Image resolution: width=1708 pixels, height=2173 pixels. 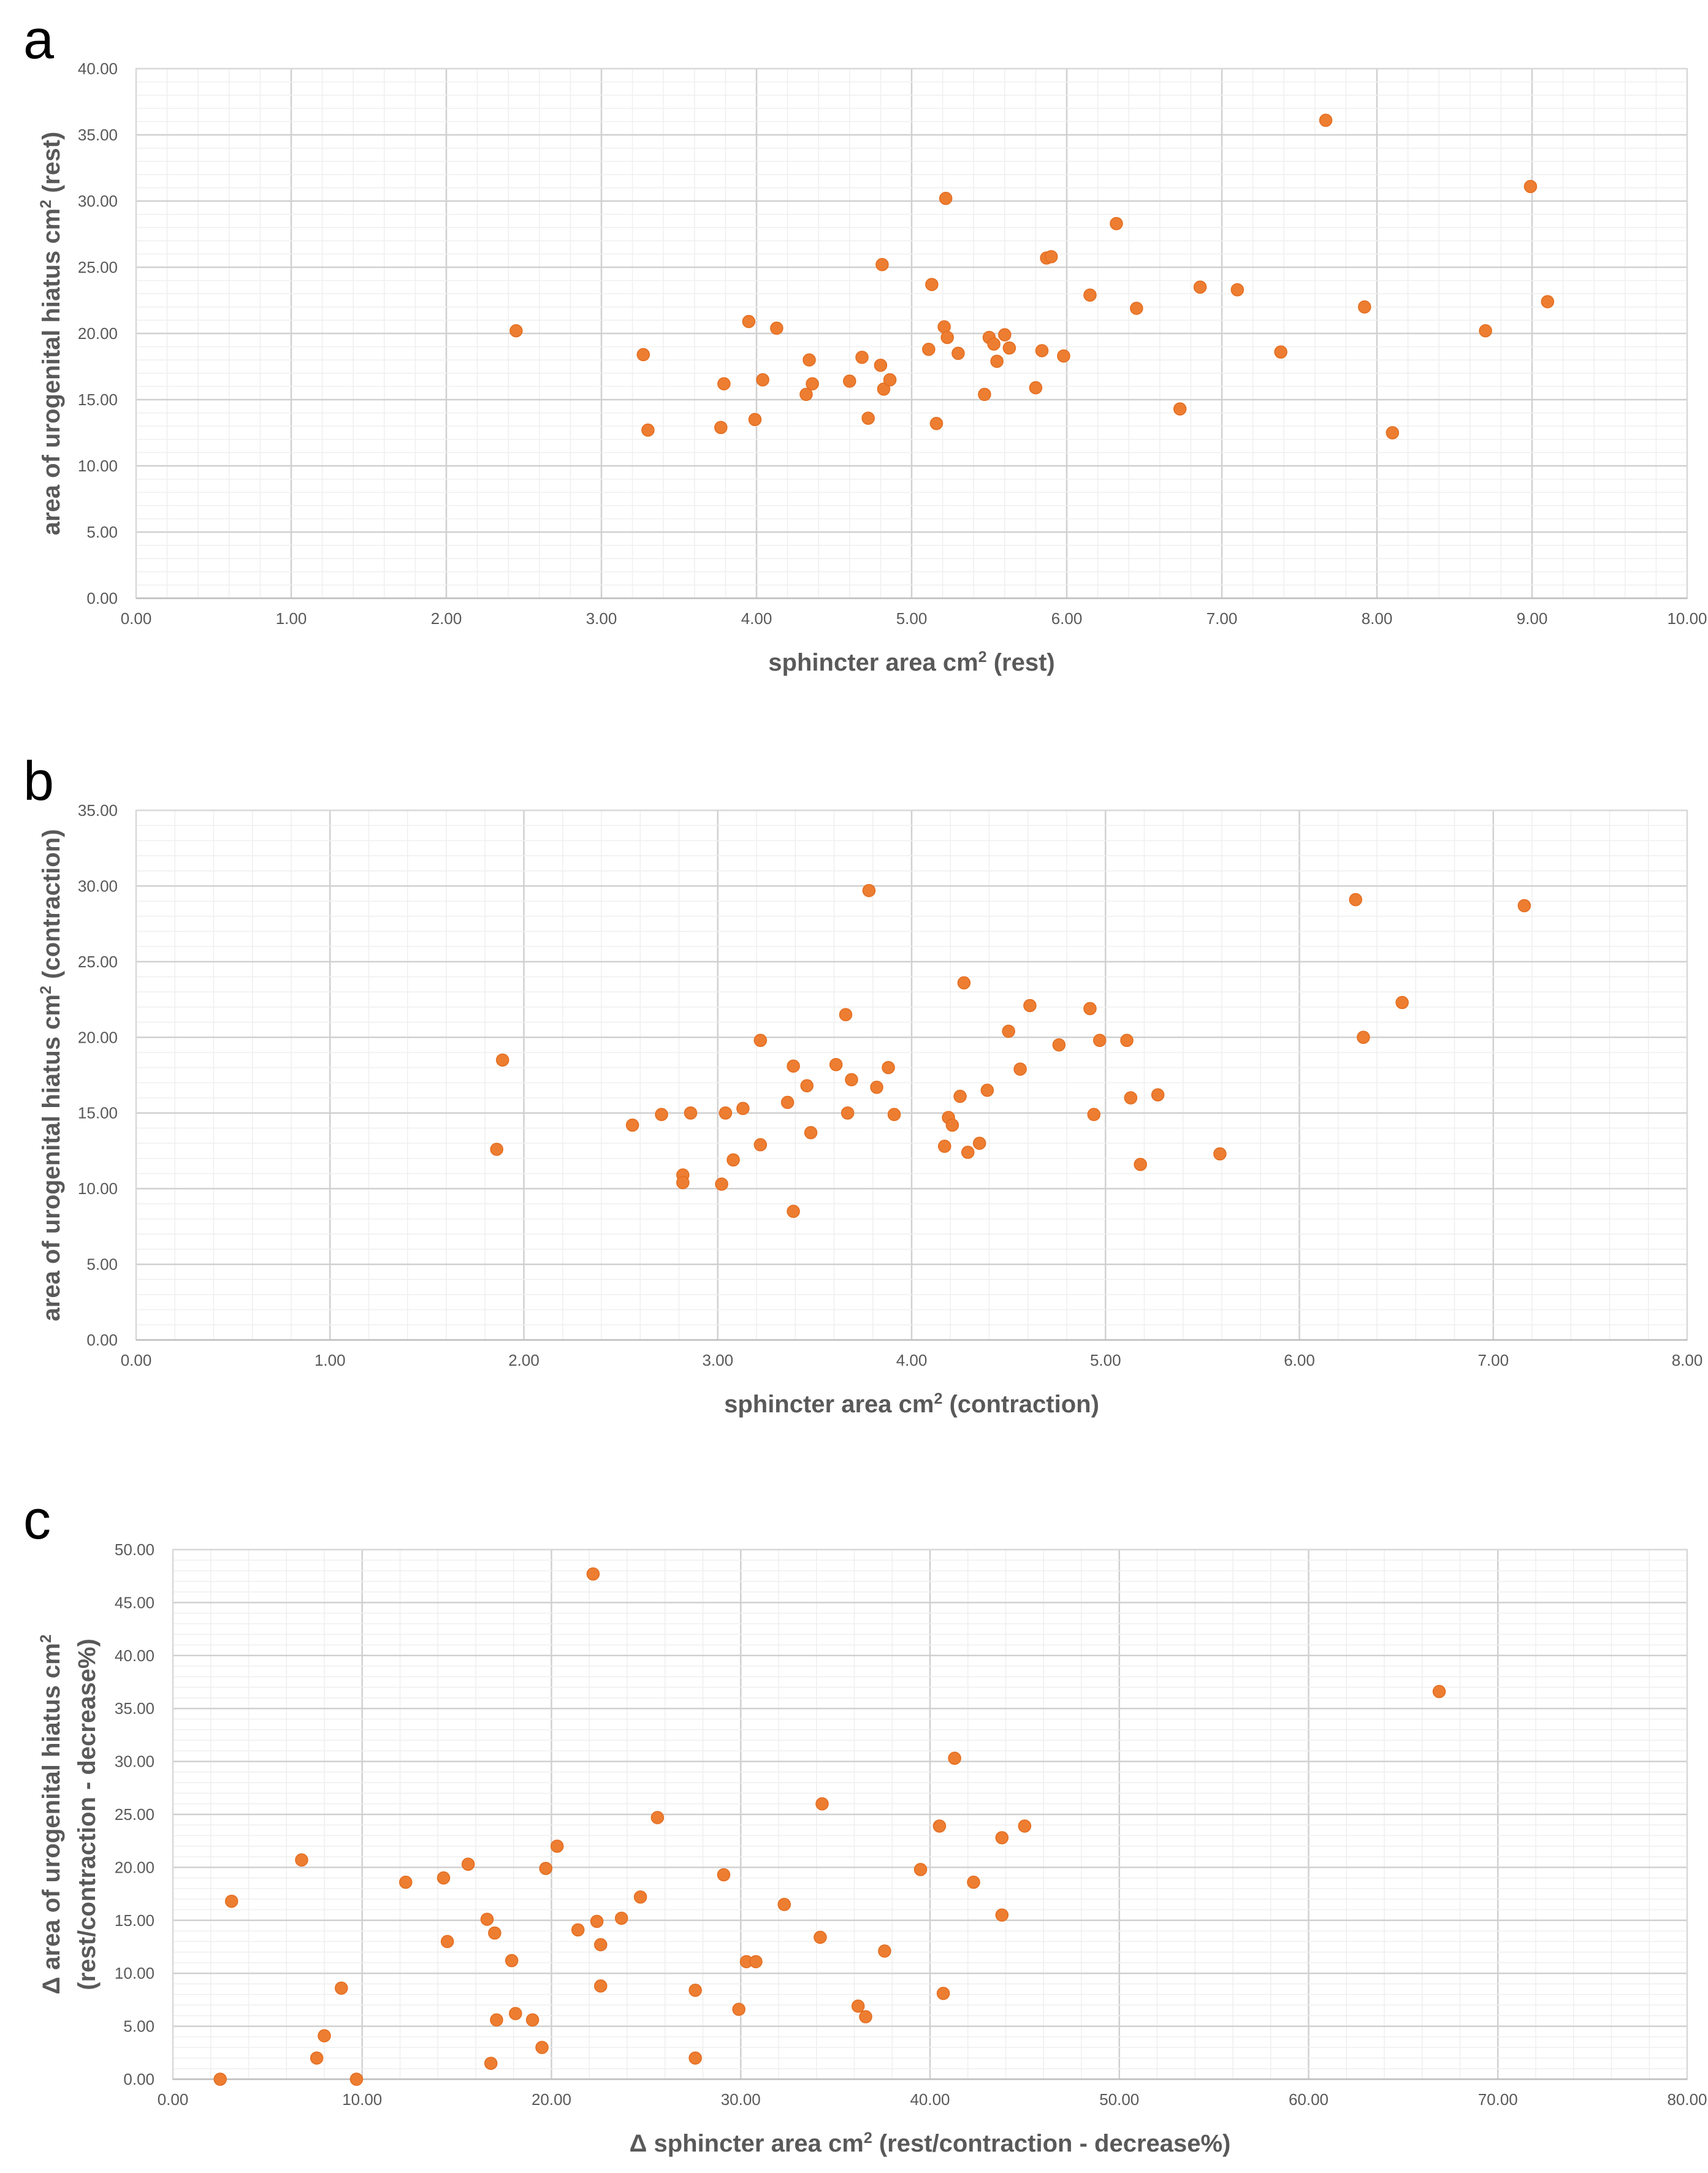 I want to click on x-tick-label: 20.00, so click(x=551, y=2099).